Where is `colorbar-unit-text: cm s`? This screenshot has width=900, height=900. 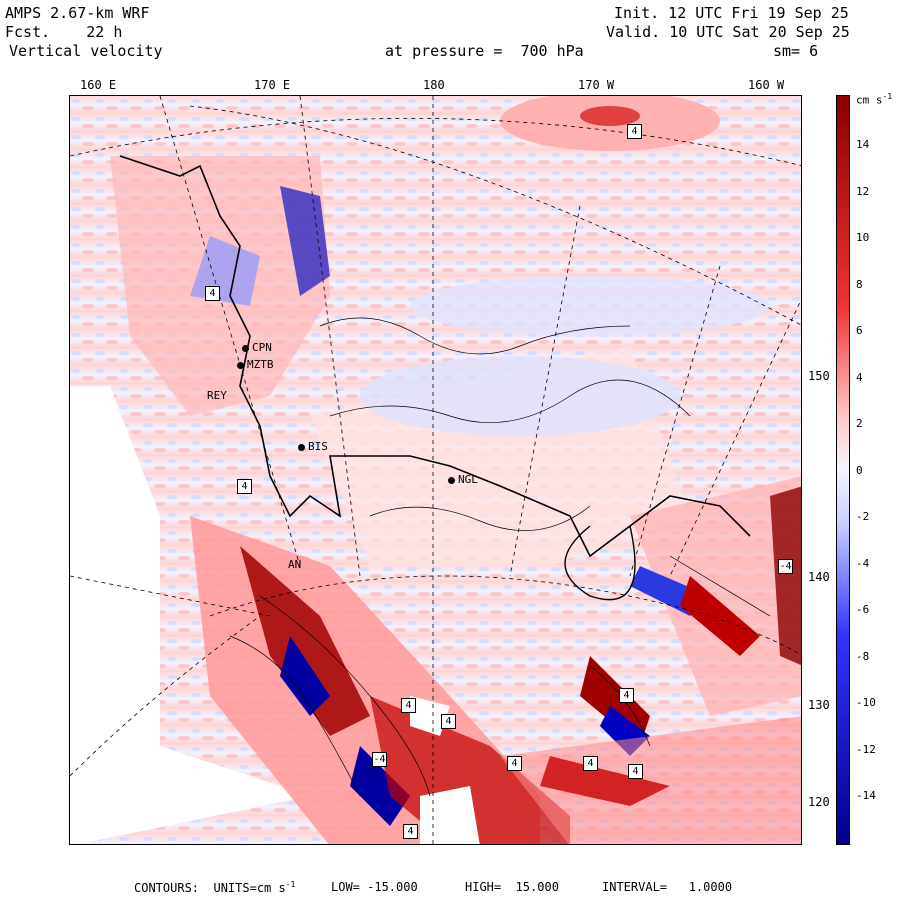
colorbar-unit-text: cm s is located at coordinates (869, 100).